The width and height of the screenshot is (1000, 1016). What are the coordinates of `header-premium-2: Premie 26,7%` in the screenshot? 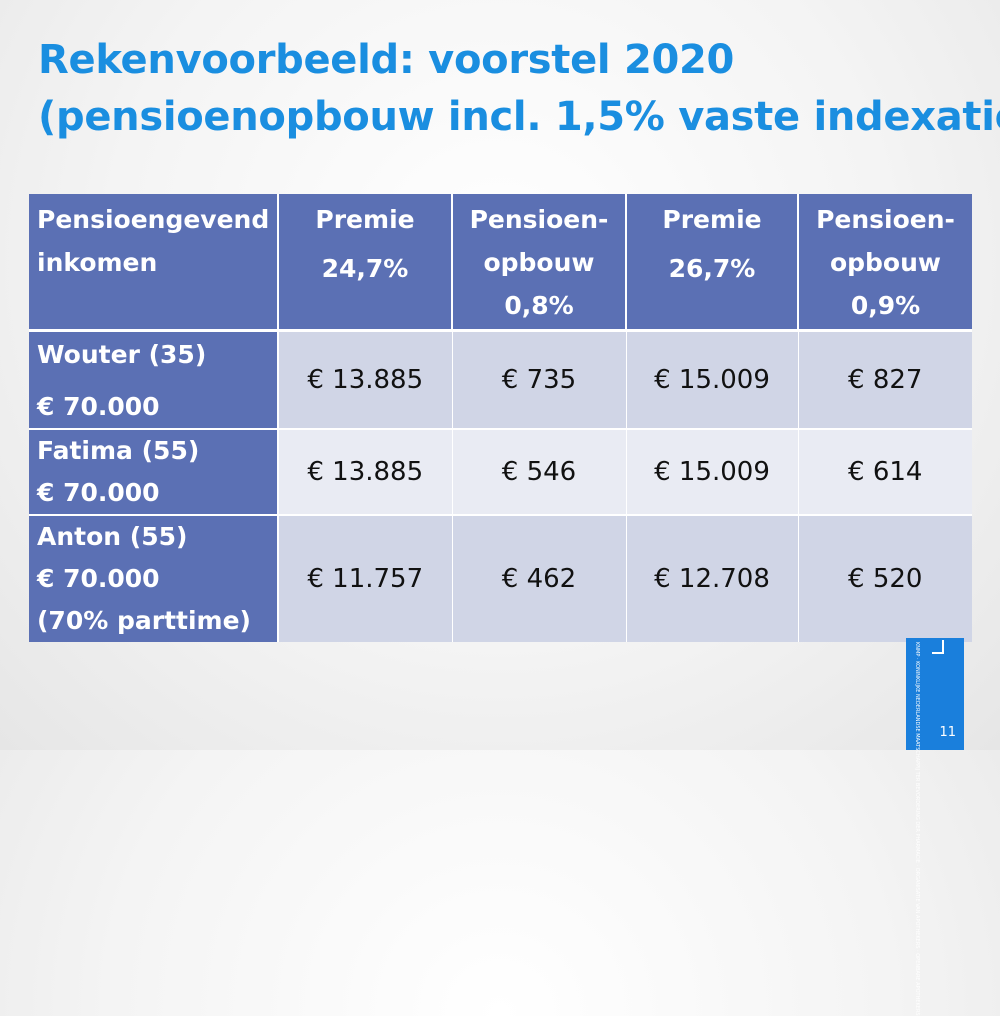 It's located at (712, 262).